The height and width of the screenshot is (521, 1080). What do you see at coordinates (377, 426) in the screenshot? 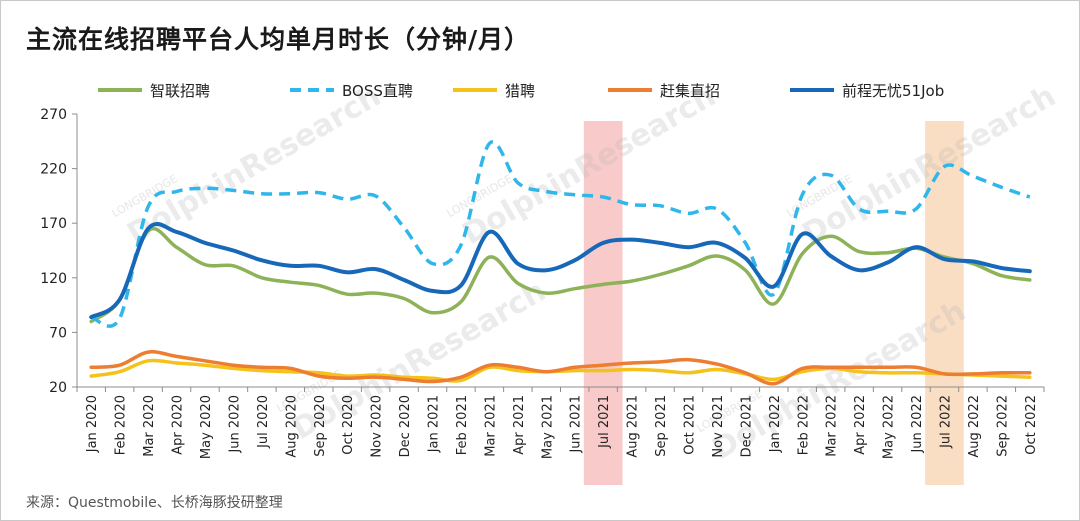
I see `x-tick-label: Nov 2020` at bounding box center [377, 426].